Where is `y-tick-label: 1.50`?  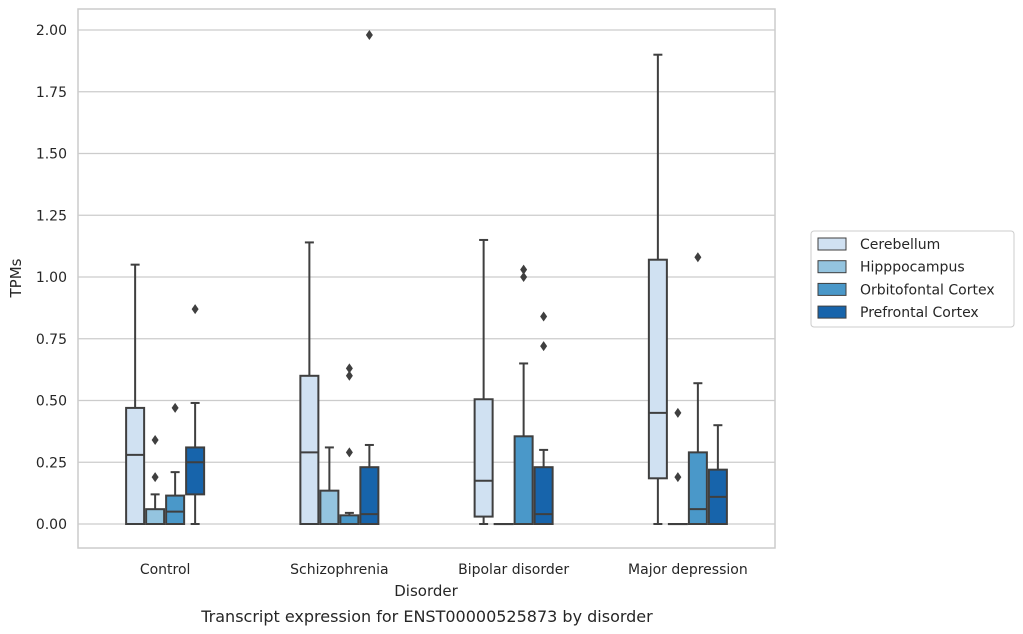 y-tick-label: 1.50 is located at coordinates (51, 155).